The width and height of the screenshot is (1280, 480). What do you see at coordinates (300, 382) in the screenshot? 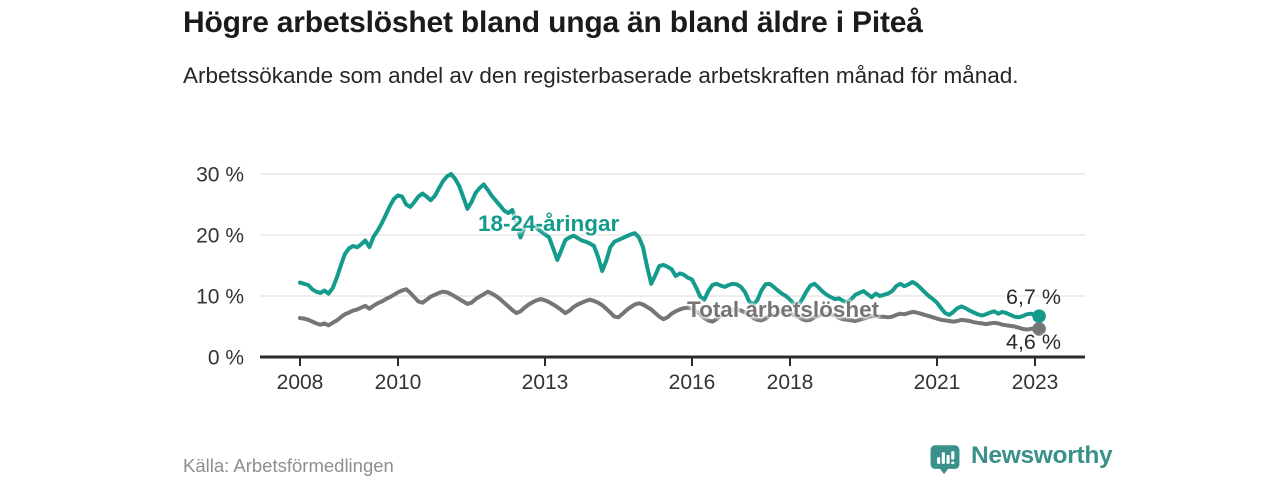
I see `svg-text: 2008` at bounding box center [300, 382].